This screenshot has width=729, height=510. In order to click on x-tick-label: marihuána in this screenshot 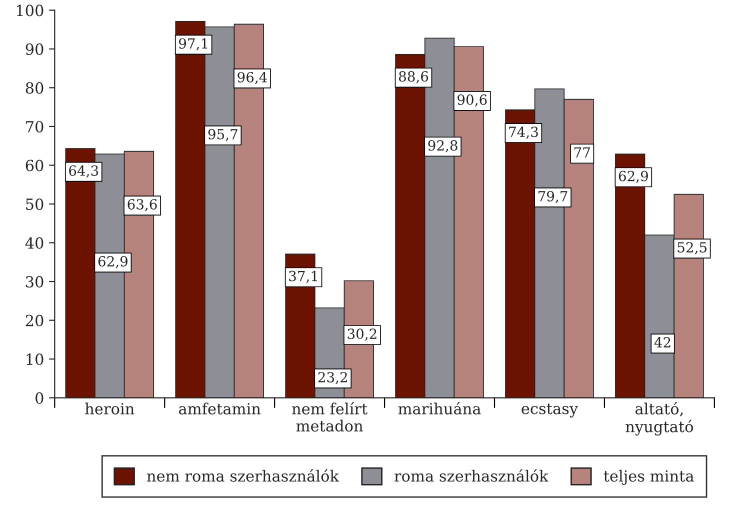, I will do `click(439, 408)`.